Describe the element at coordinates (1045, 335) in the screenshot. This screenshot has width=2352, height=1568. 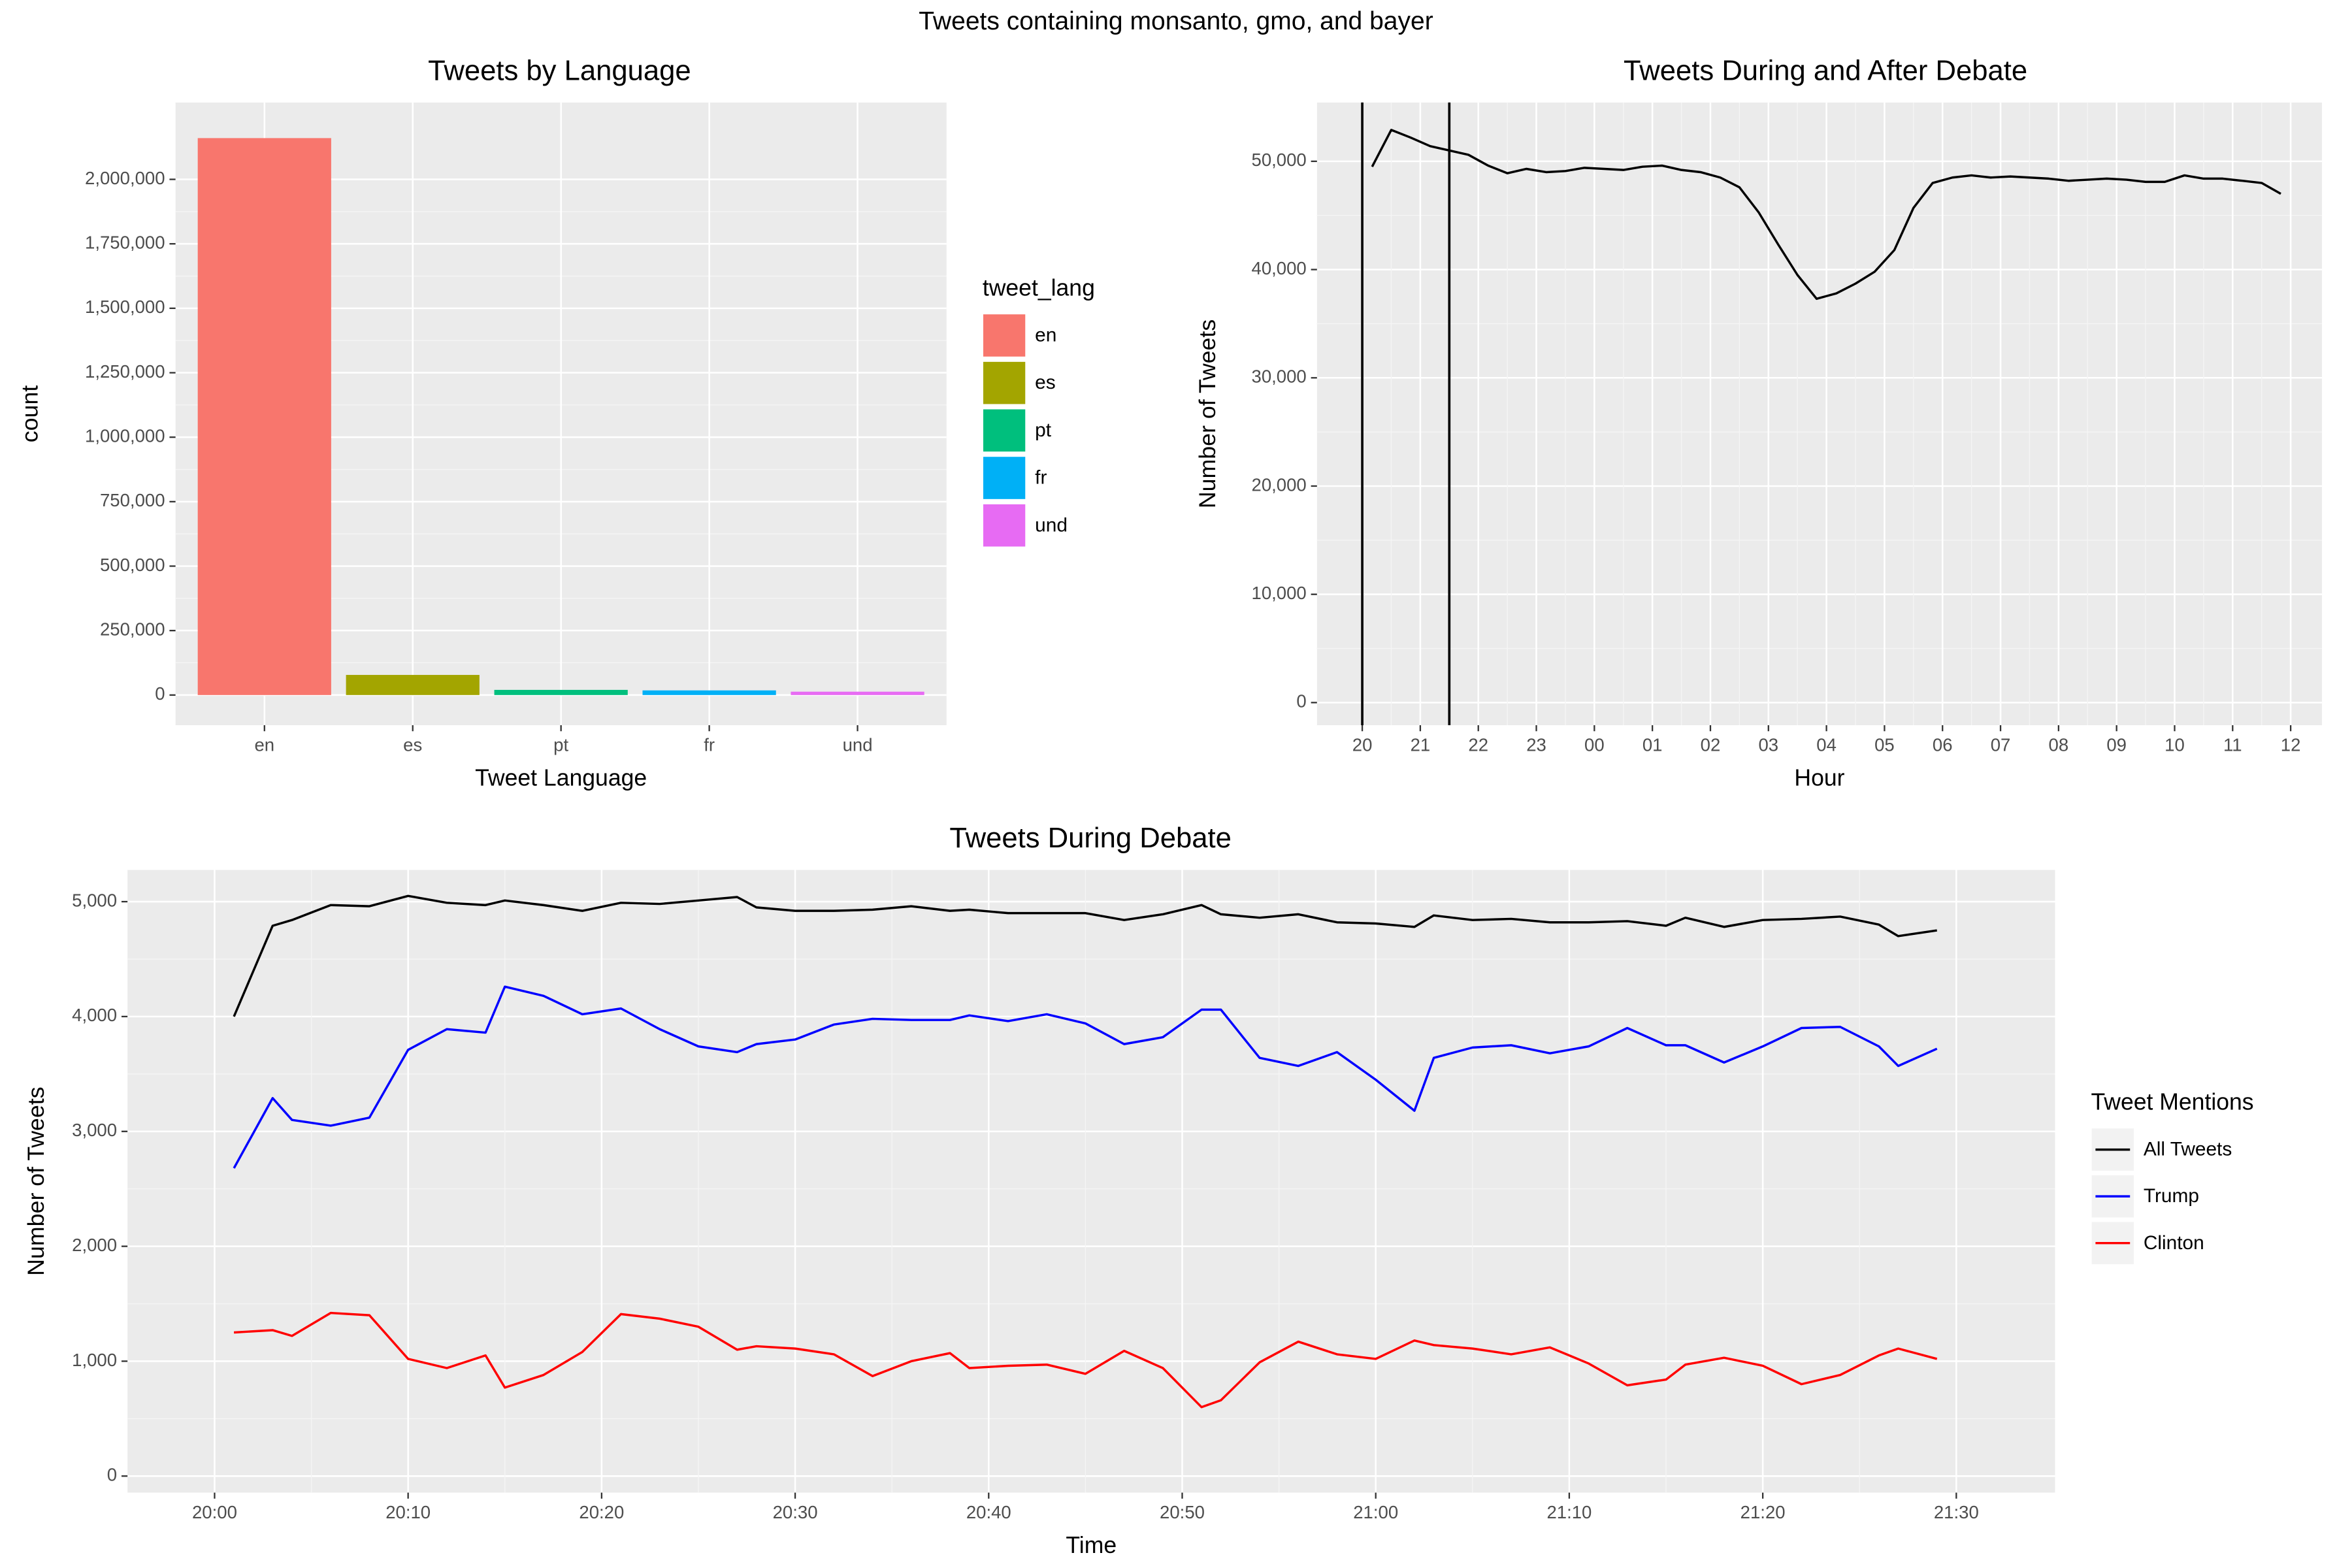
I see `legend-label: en` at that location.